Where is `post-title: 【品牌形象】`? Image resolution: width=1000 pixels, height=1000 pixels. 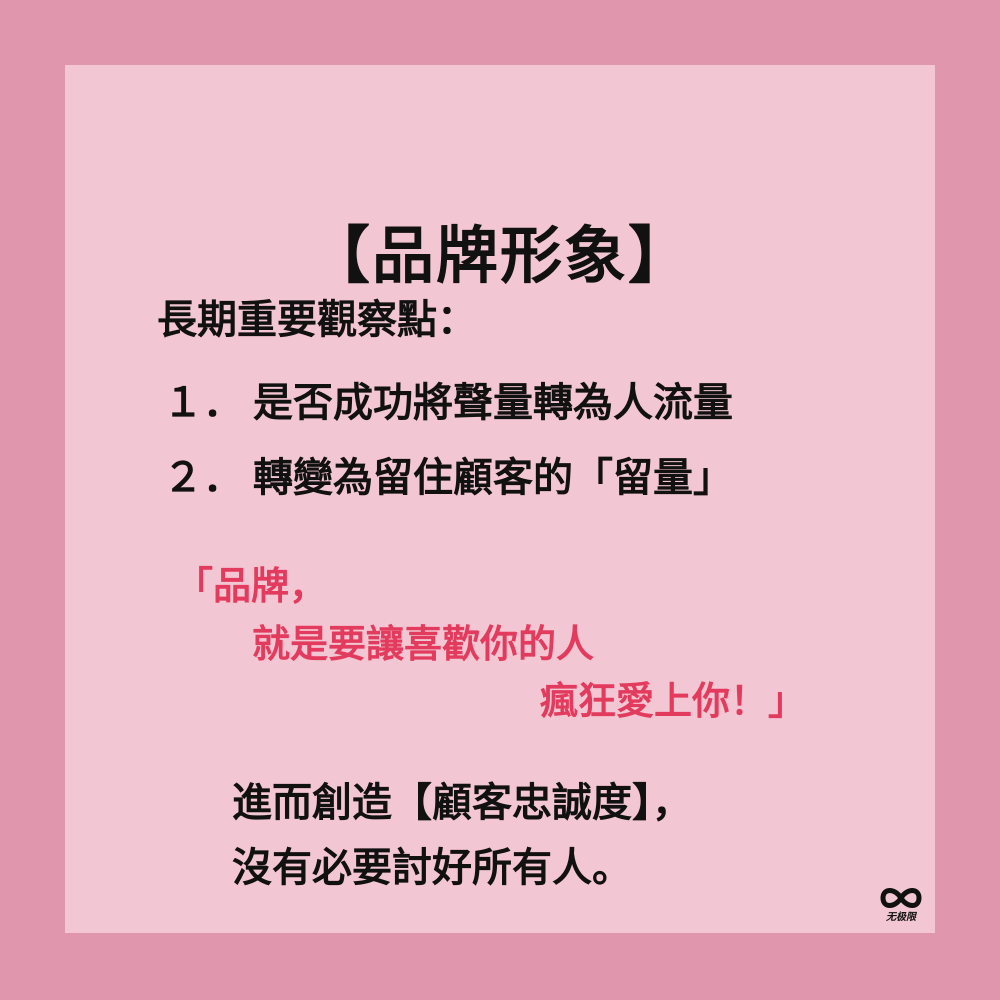
post-title: 【品牌形象】 is located at coordinates (499, 255).